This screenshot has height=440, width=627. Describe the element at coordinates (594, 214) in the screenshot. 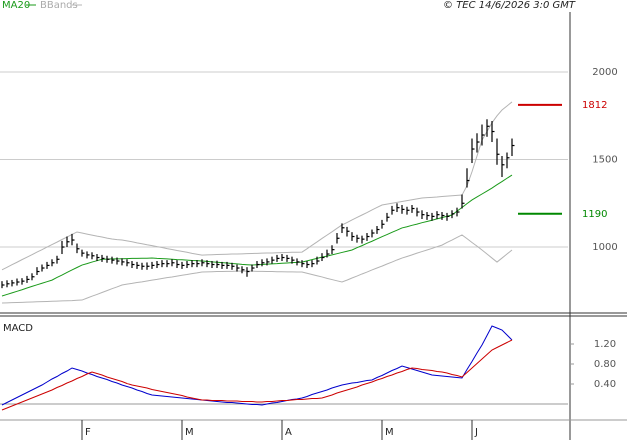

I see `level-label: 1190` at that location.